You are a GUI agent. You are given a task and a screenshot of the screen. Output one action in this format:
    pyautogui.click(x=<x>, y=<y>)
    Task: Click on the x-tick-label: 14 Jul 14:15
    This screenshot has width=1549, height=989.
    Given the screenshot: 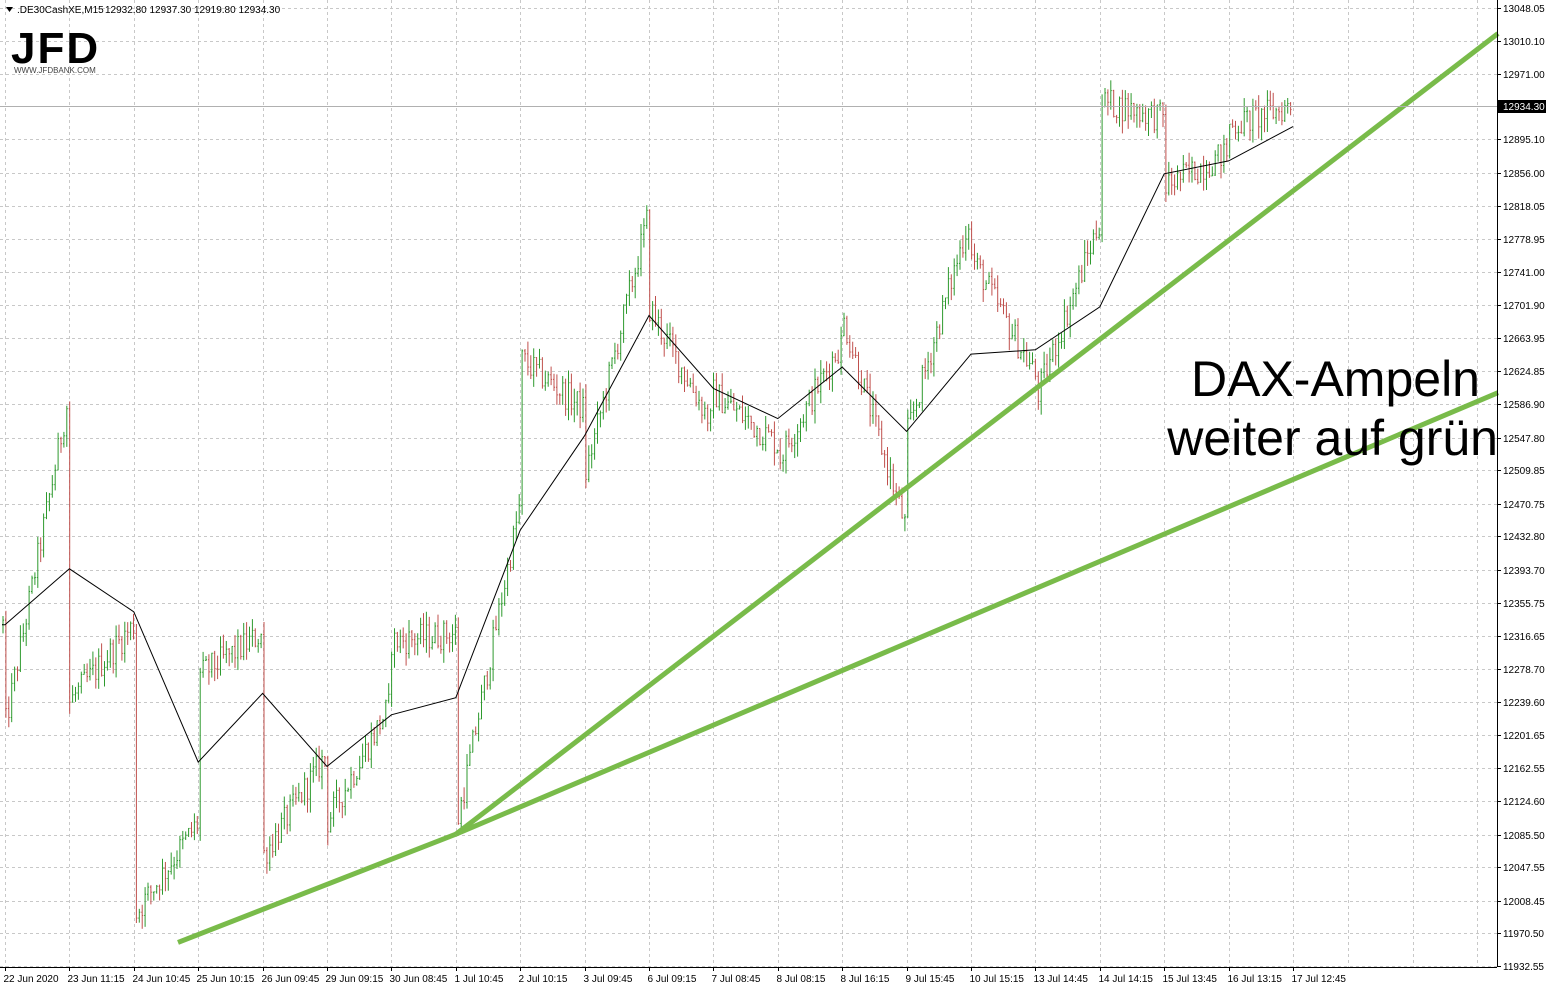 What is the action you would take?
    pyautogui.click(x=1126, y=979)
    